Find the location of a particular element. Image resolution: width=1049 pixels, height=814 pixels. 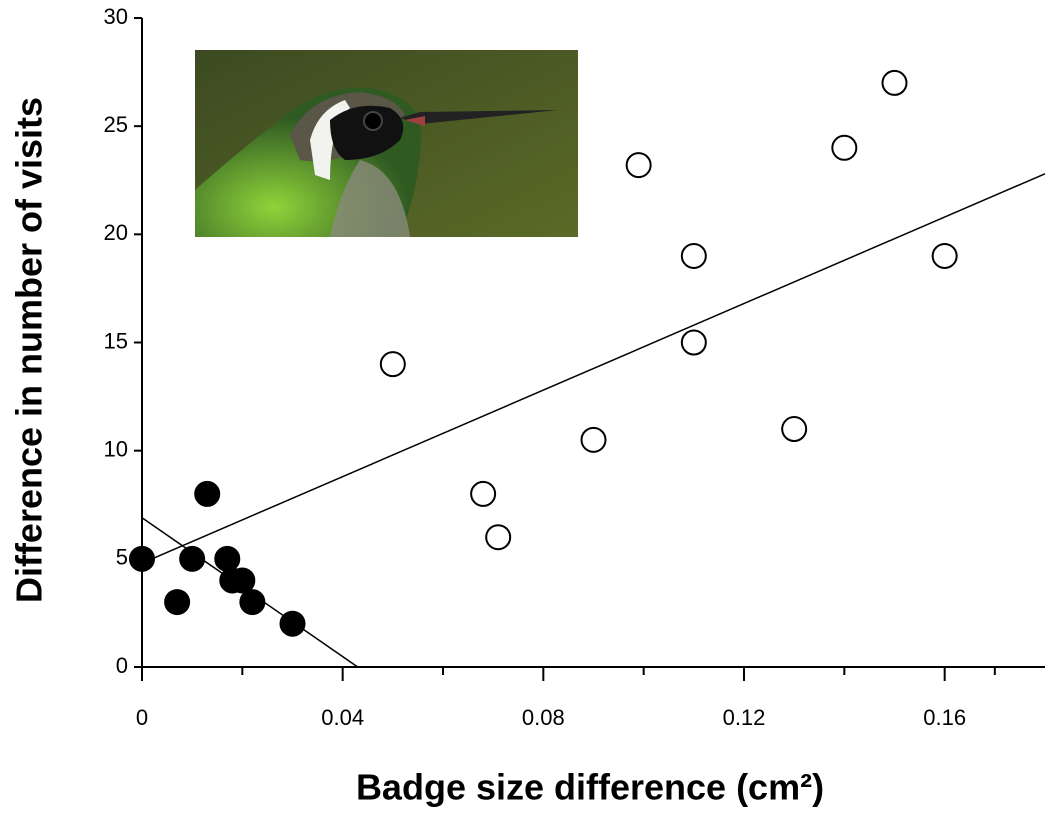

y-tick-label: 30 is located at coordinates (116, 16).